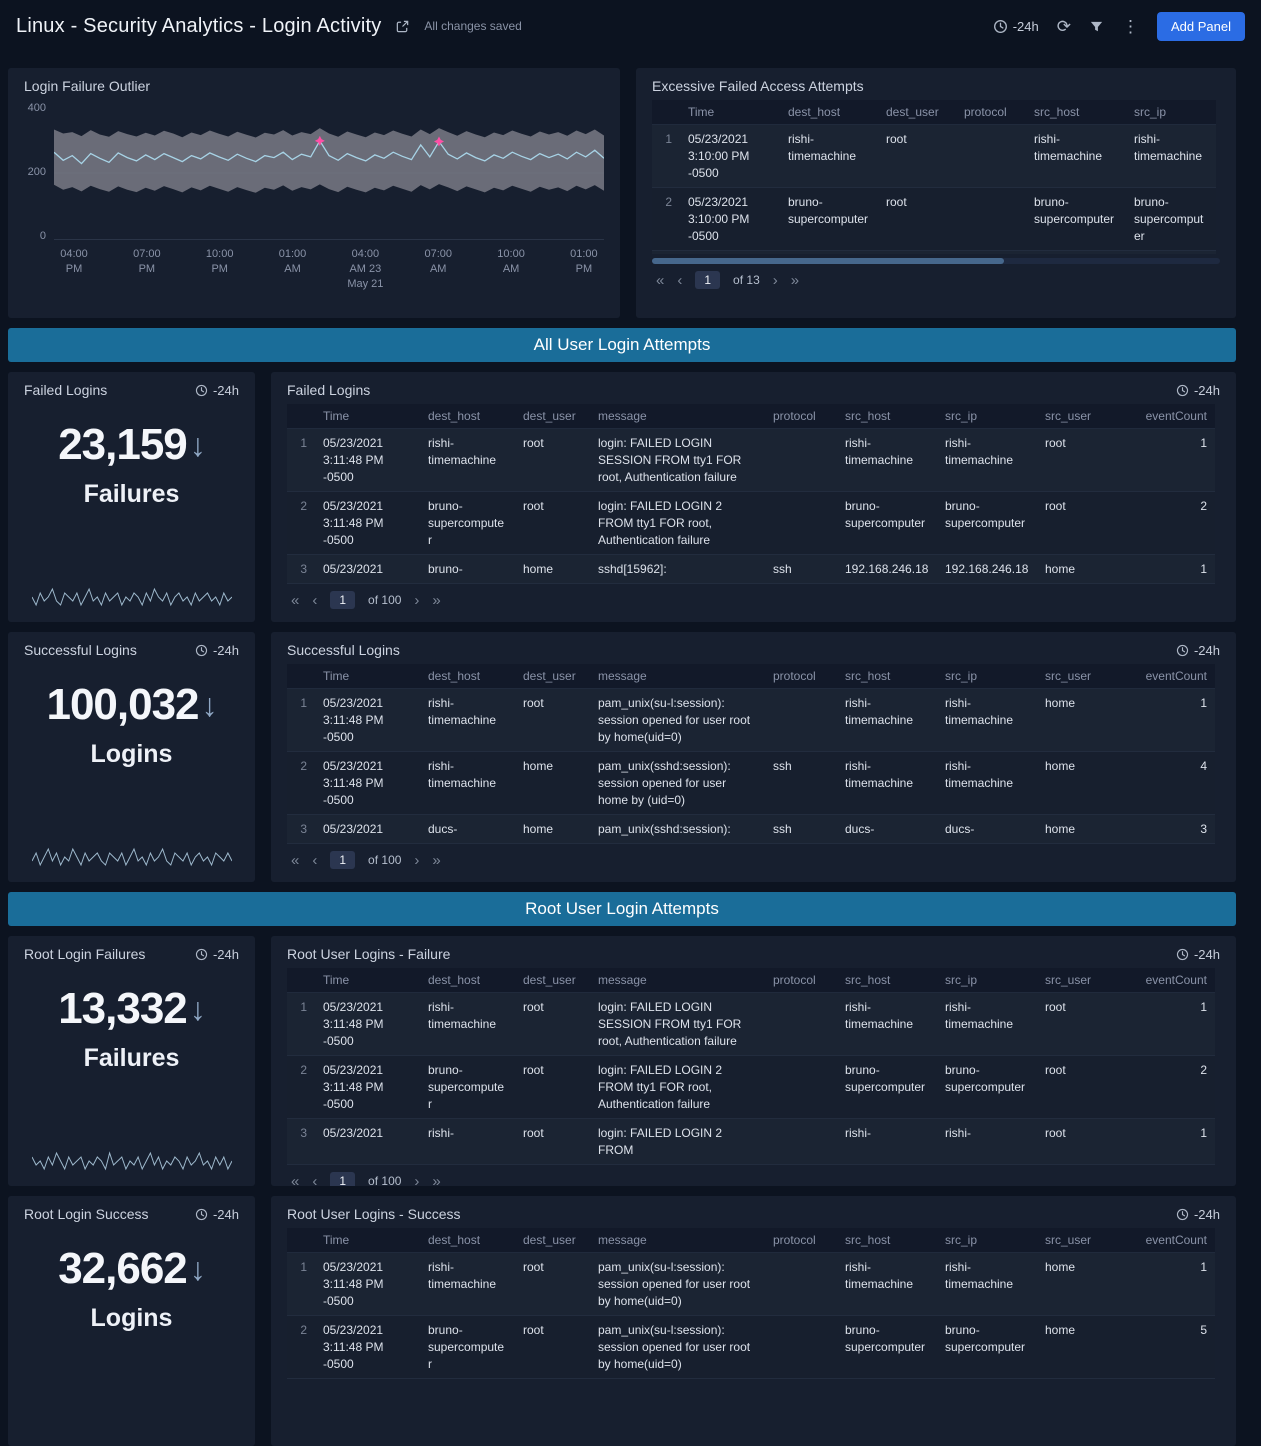  I want to click on refresh-icon: ⟳, so click(1063, 26).